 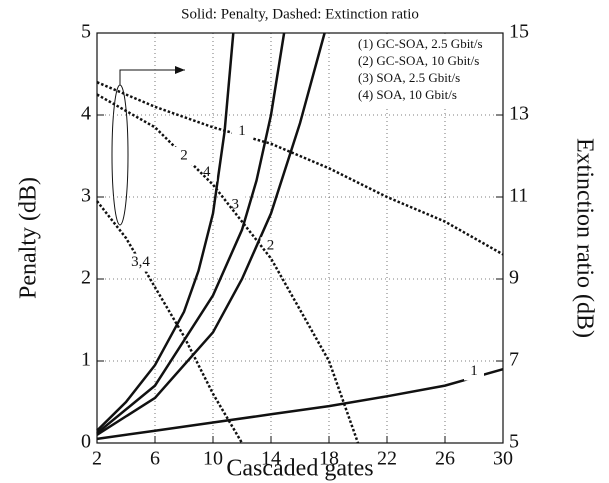 I want to click on y2-tick-label: 7, so click(x=514, y=360).